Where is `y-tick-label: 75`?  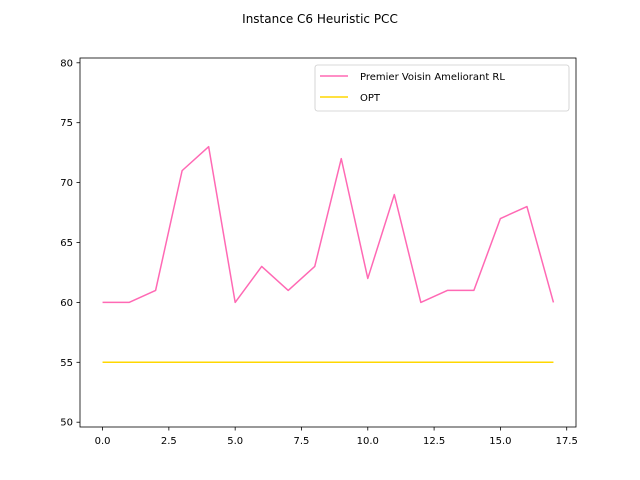 y-tick-label: 75 is located at coordinates (66, 123).